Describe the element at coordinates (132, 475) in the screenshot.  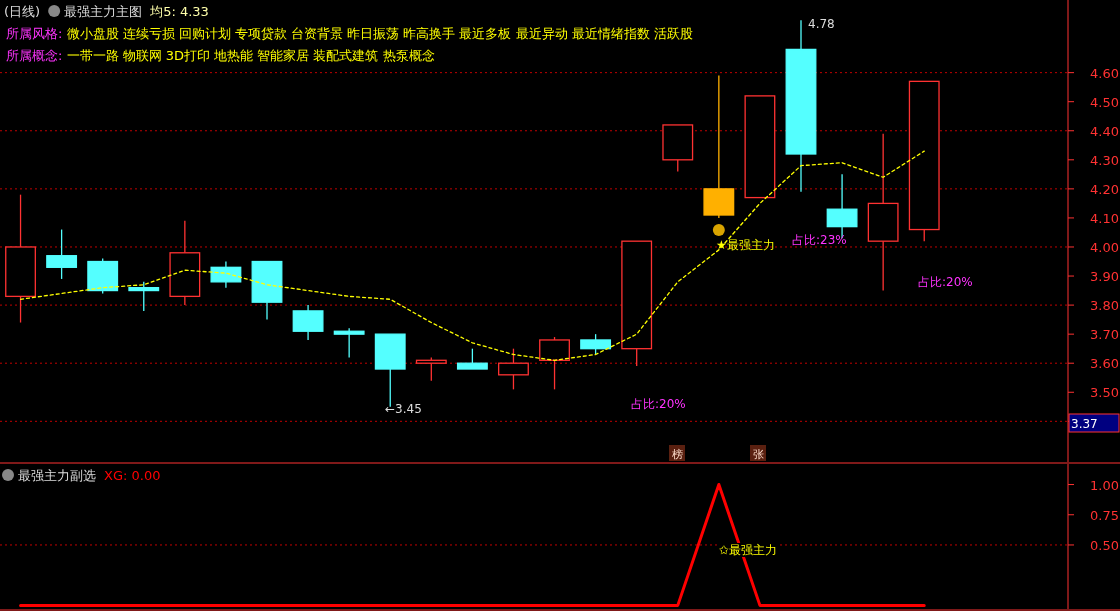
I see `text: XG: 0.00` at that location.